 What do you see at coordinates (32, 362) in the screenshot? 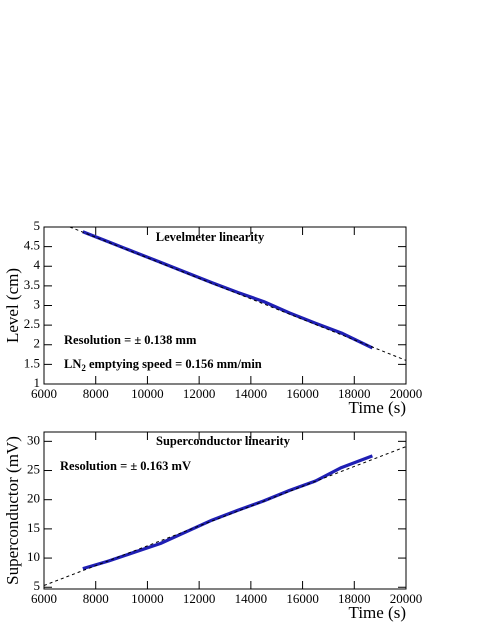
I see `y-tick-label: 1.5` at bounding box center [32, 362].